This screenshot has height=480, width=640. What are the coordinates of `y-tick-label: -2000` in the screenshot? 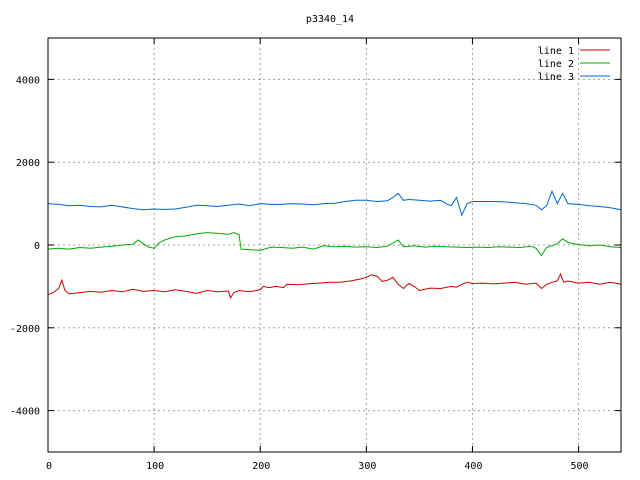 It's located at (25, 329).